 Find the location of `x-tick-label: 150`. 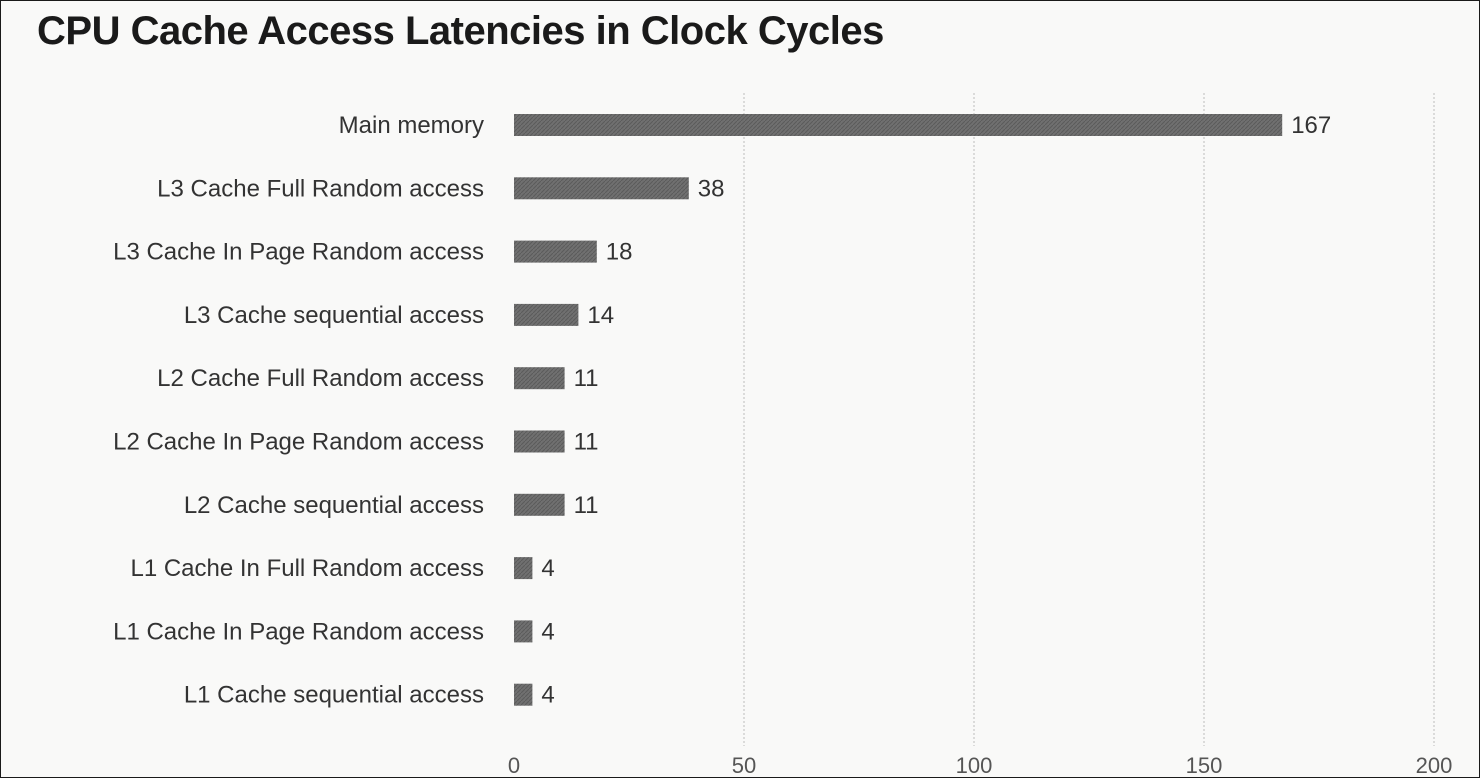

x-tick-label: 150 is located at coordinates (1204, 765).